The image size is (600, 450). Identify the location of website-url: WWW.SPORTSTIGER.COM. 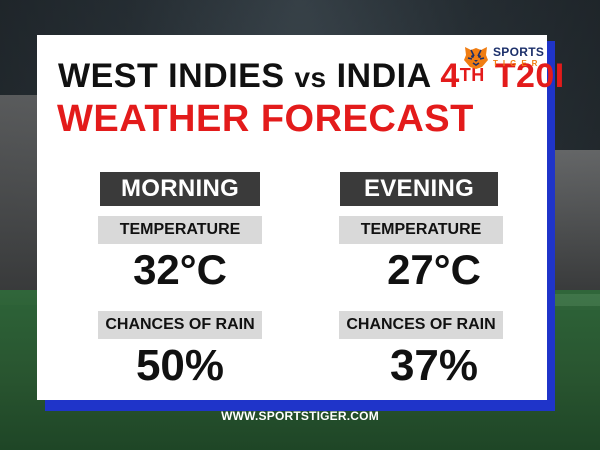
(300, 416).